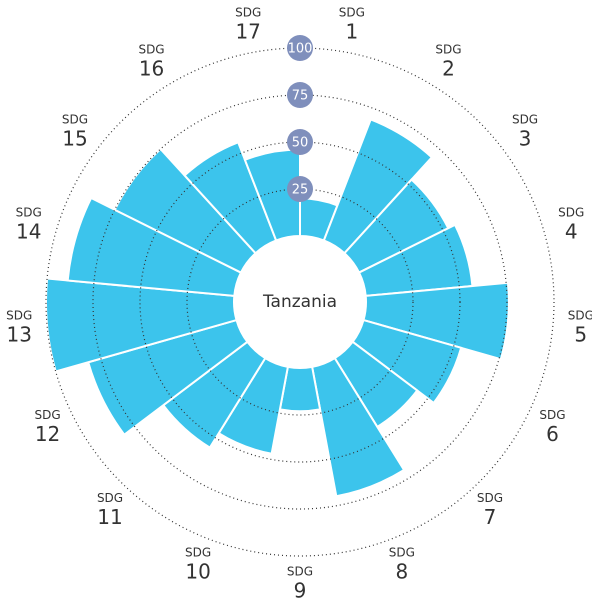  Describe the element at coordinates (580, 335) in the screenshot. I see `category-label: 5` at that location.